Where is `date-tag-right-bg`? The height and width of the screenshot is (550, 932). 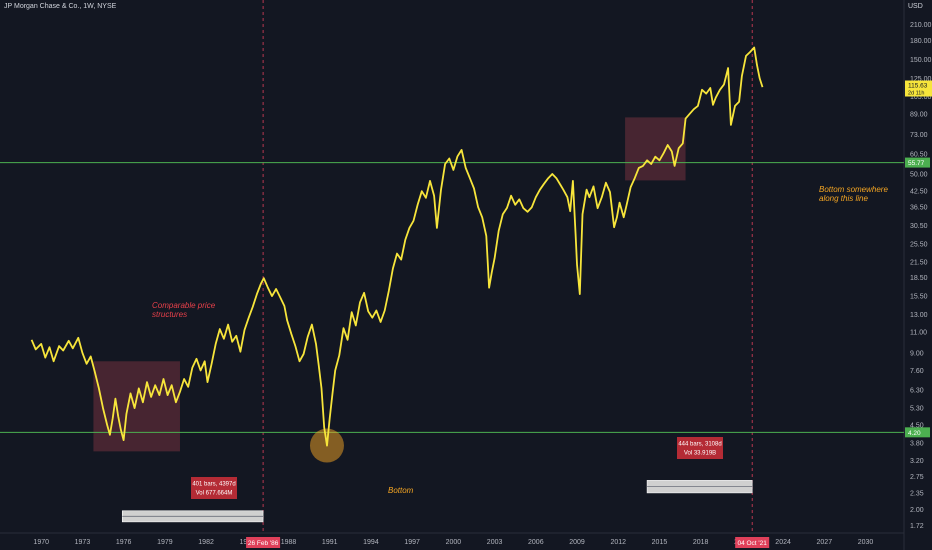
date-tag-right-bg is located at coordinates (752, 542).